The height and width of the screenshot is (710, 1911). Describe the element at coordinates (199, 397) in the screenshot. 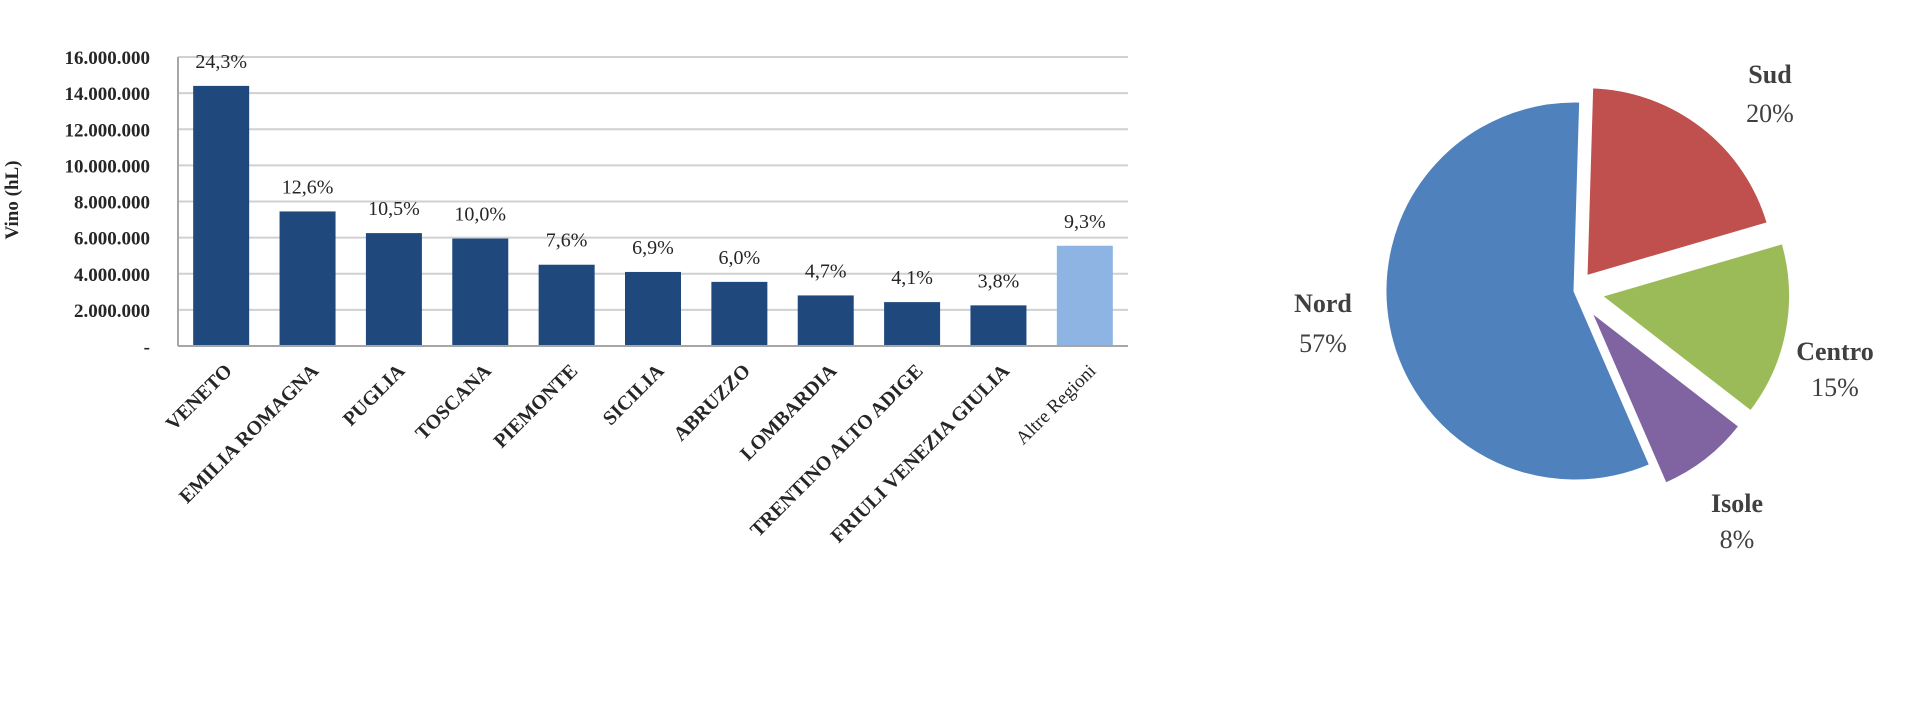

I see `x-tick-label: VENETO` at that location.